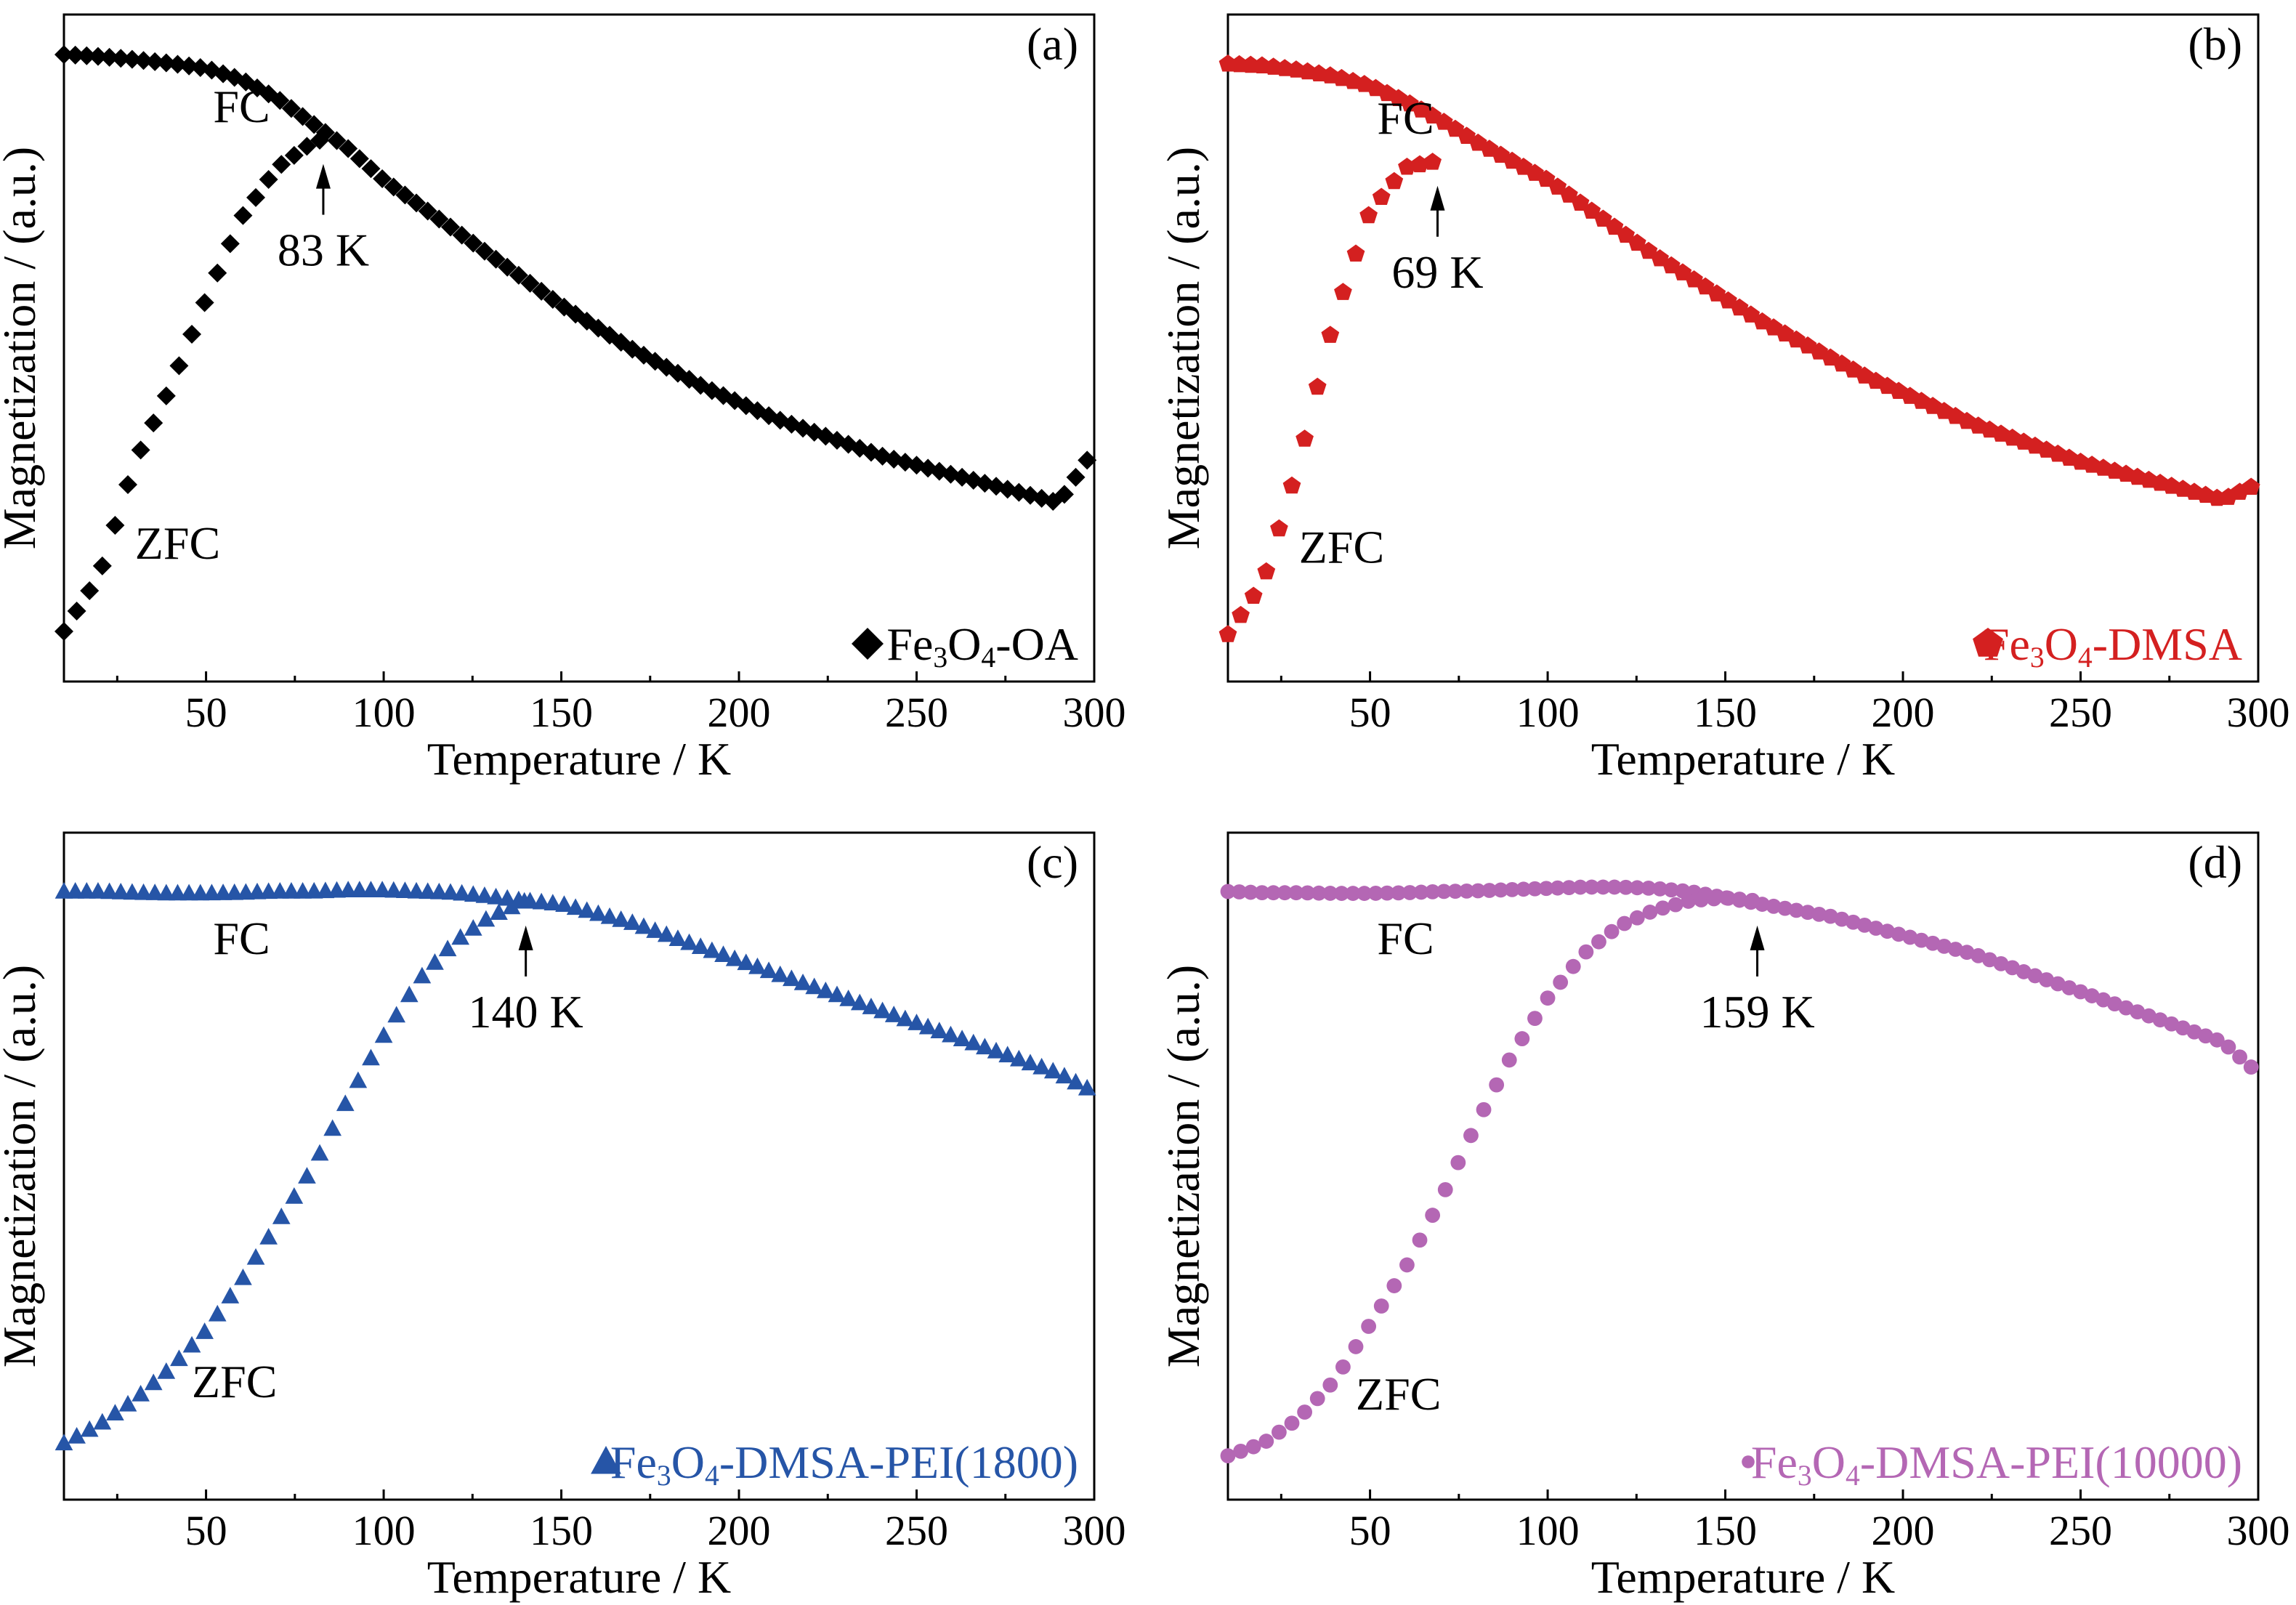 The height and width of the screenshot is (1605, 2296). I want to click on fc-label: FC, so click(1405, 938).